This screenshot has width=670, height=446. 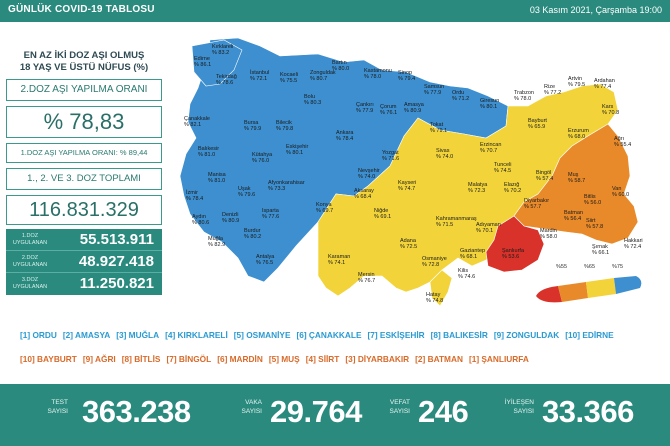 What do you see at coordinates (548, 234) in the screenshot?
I see `prov-mardin: Mardin% 58.0` at bounding box center [548, 234].